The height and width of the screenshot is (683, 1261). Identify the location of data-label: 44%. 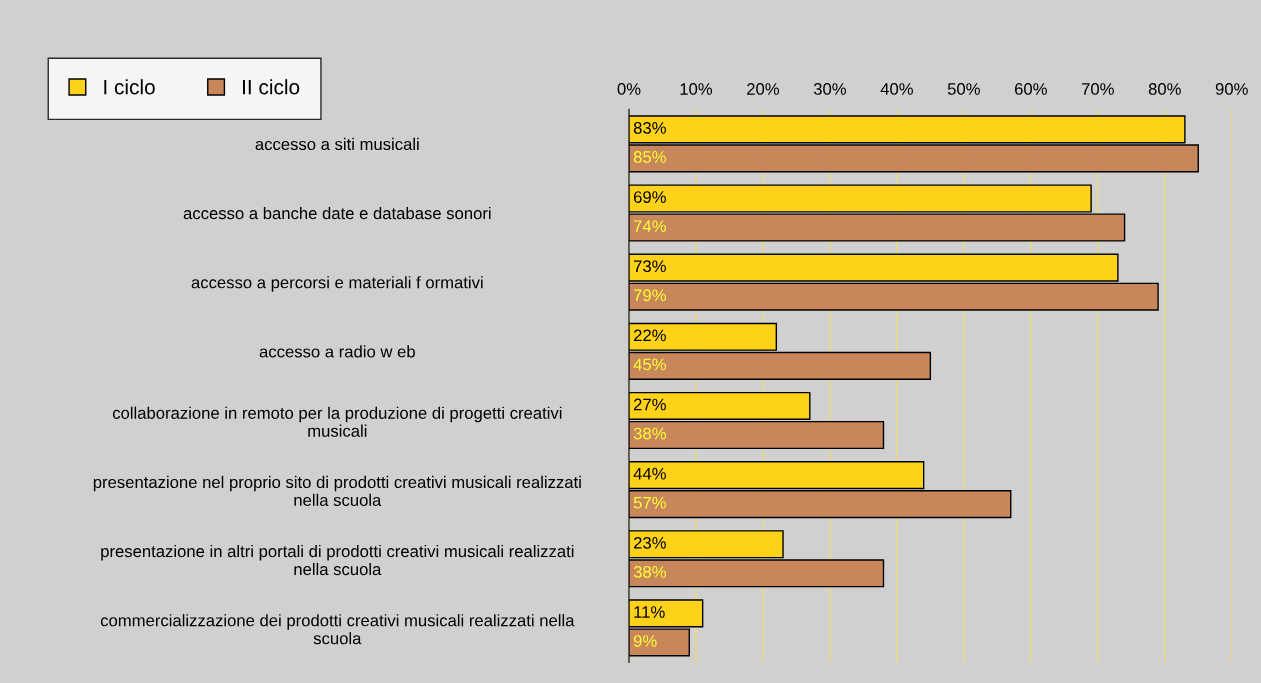
(649, 473).